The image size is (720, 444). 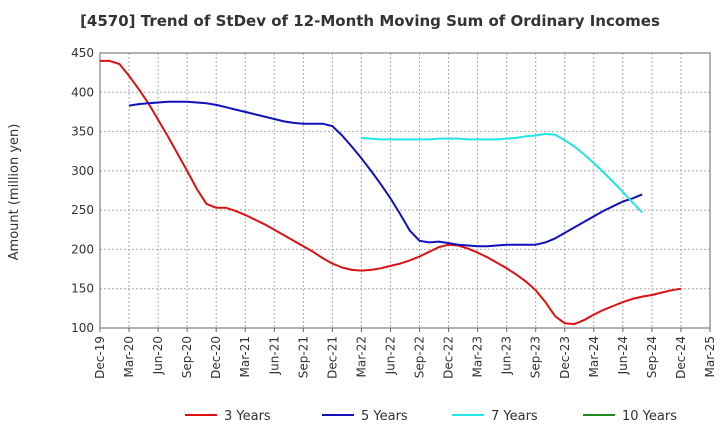 I want to click on legend-label-7-years: 7 Years, so click(x=514, y=416).